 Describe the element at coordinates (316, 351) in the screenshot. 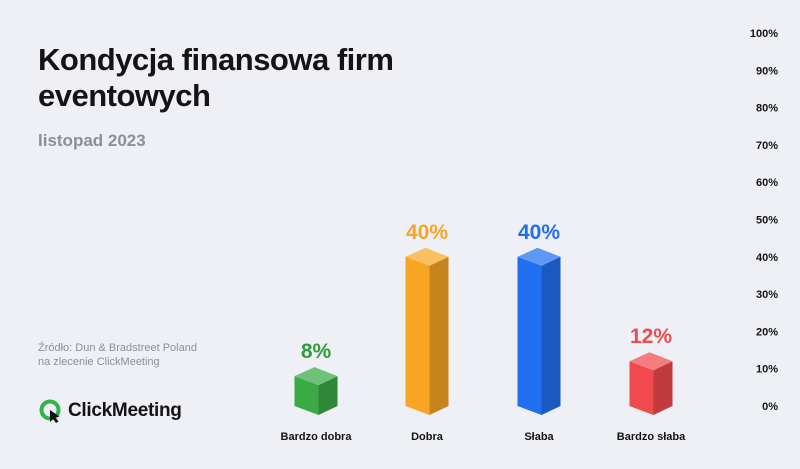

I see `data-label: 8%` at that location.